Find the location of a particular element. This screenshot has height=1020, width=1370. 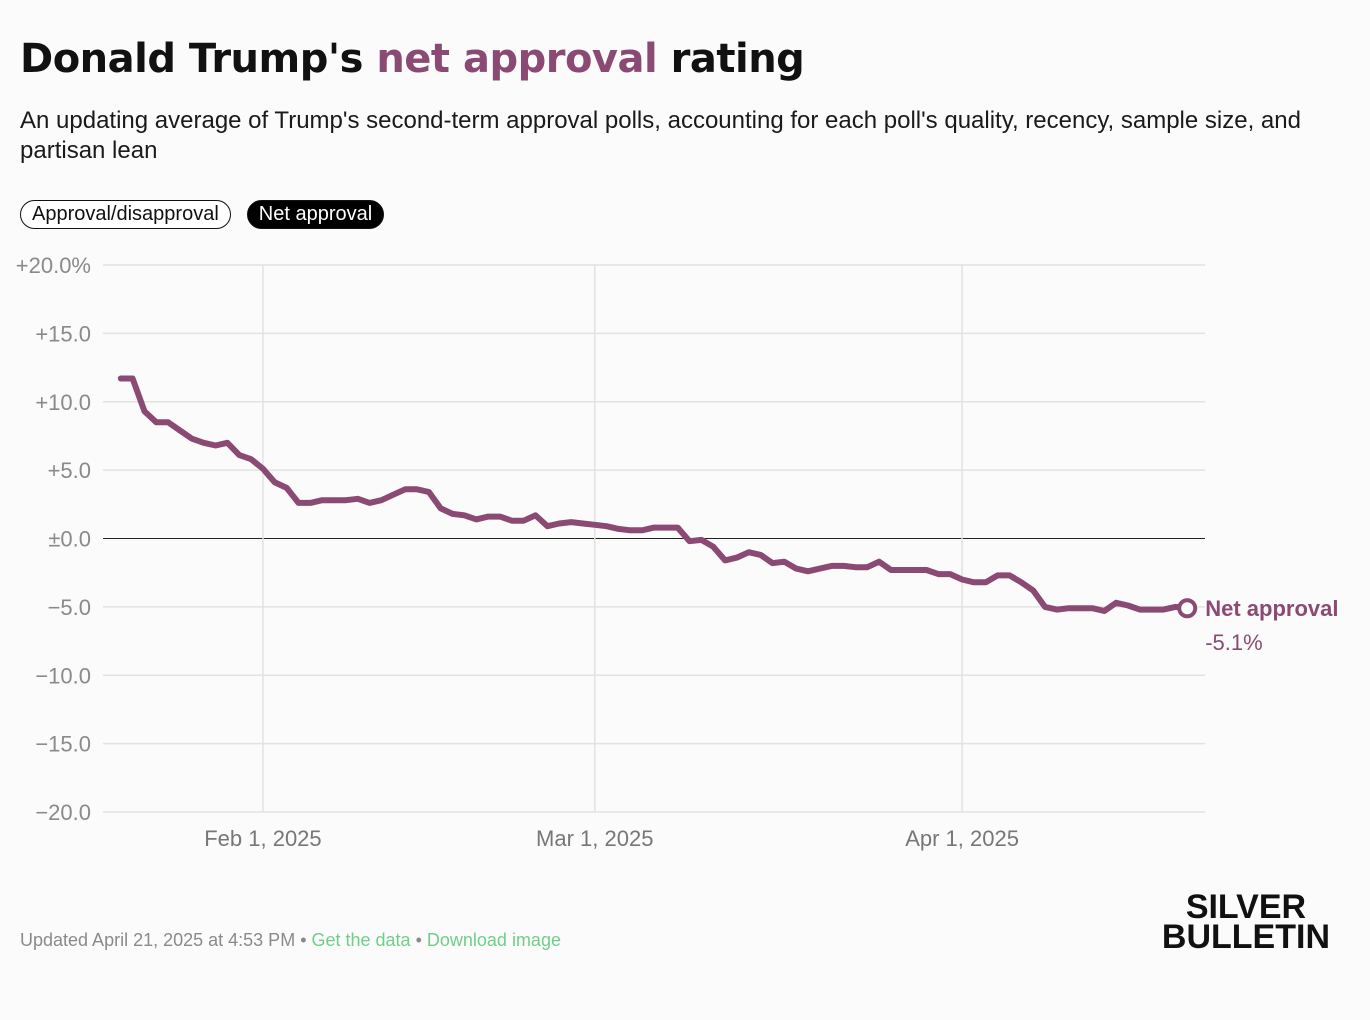

view-toggle-group: Approval/disapproval Net approval is located at coordinates (202, 214).